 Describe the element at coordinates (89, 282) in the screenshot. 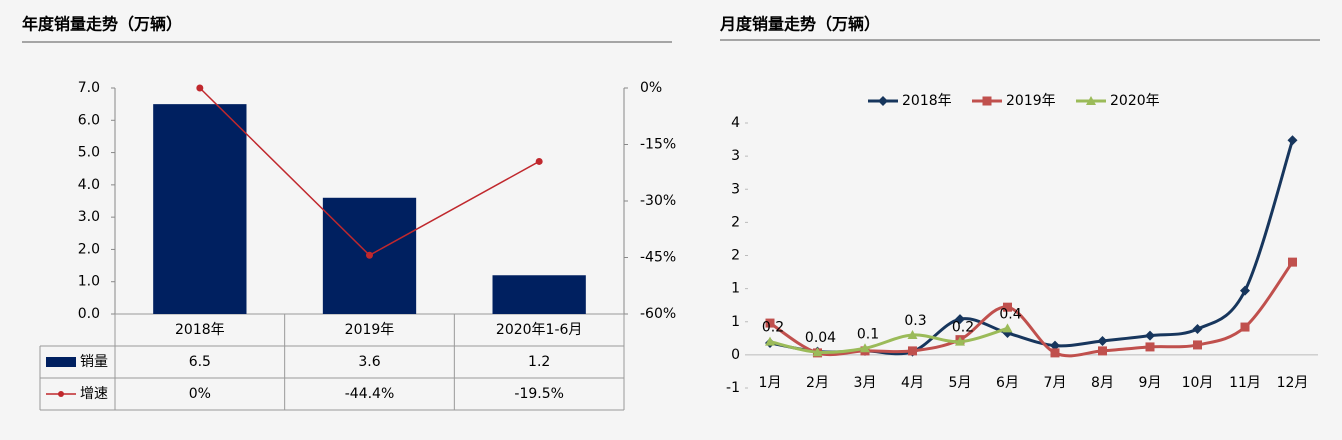

I see `y-tick-label: 1.0` at that location.